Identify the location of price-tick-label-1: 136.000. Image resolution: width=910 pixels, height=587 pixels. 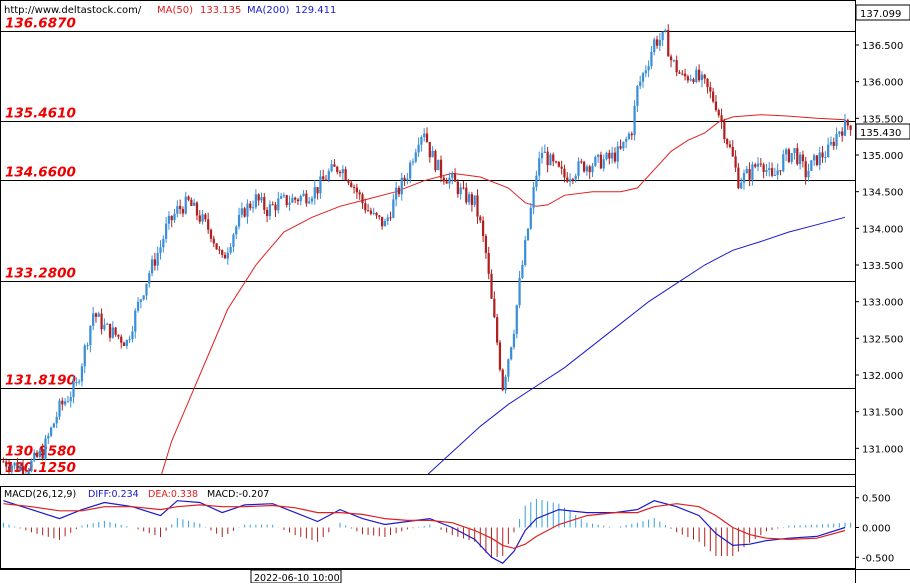
(882, 83).